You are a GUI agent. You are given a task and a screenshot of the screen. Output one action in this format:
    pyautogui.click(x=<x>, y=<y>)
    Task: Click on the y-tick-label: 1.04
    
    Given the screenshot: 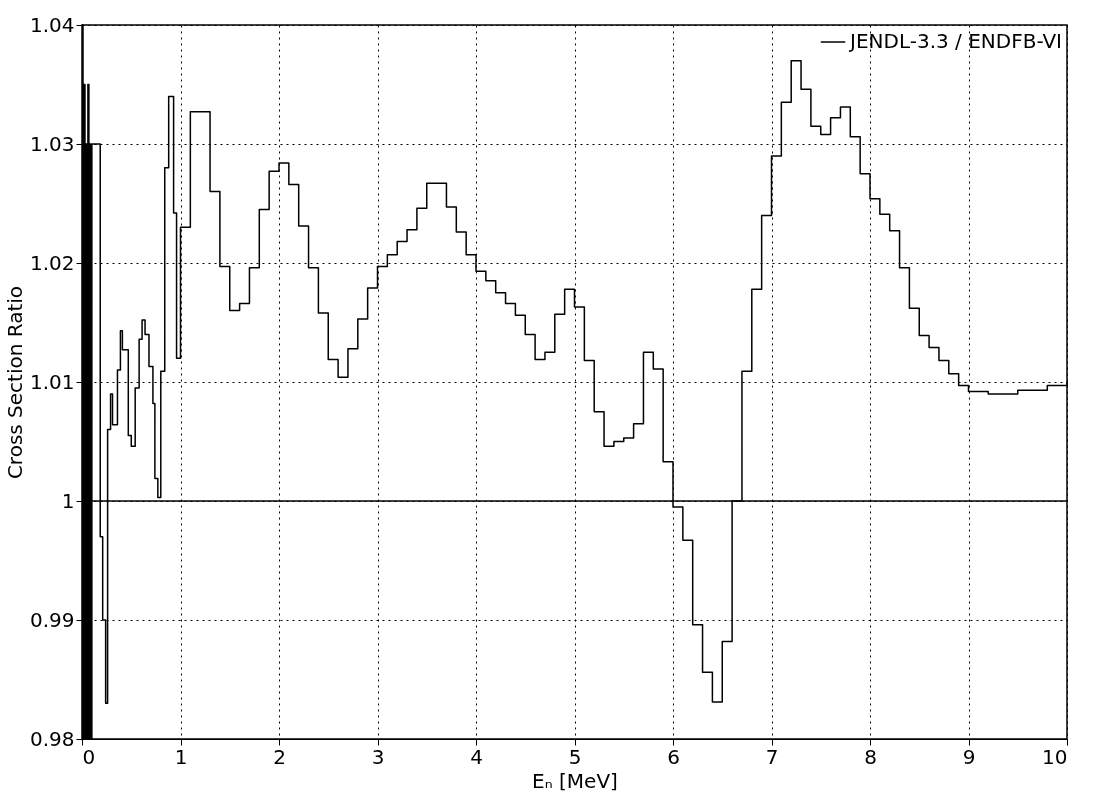 What is the action you would take?
    pyautogui.click(x=52, y=24)
    